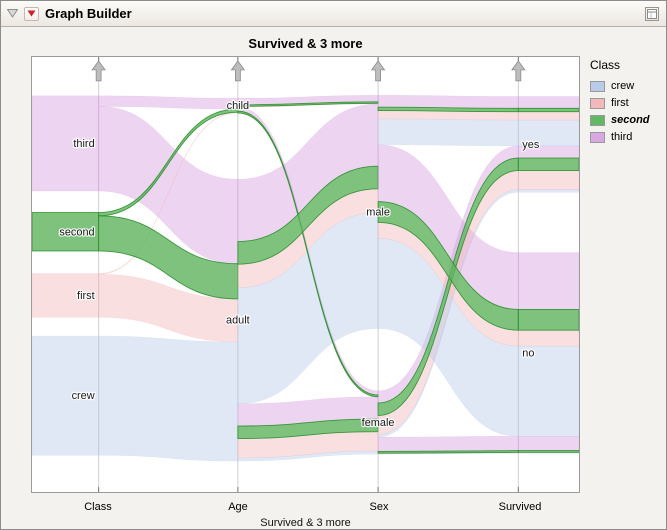  I want to click on category-label-third: third, so click(84, 144).